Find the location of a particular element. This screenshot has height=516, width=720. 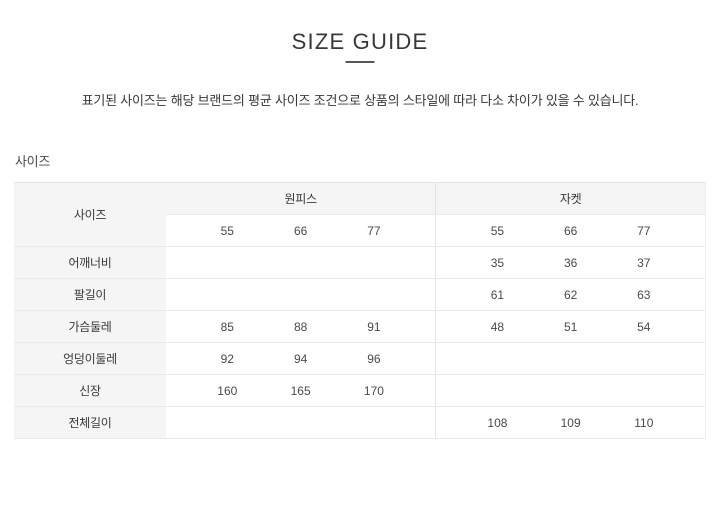

measurement-row: 신장 160 165 170 is located at coordinates (360, 390).